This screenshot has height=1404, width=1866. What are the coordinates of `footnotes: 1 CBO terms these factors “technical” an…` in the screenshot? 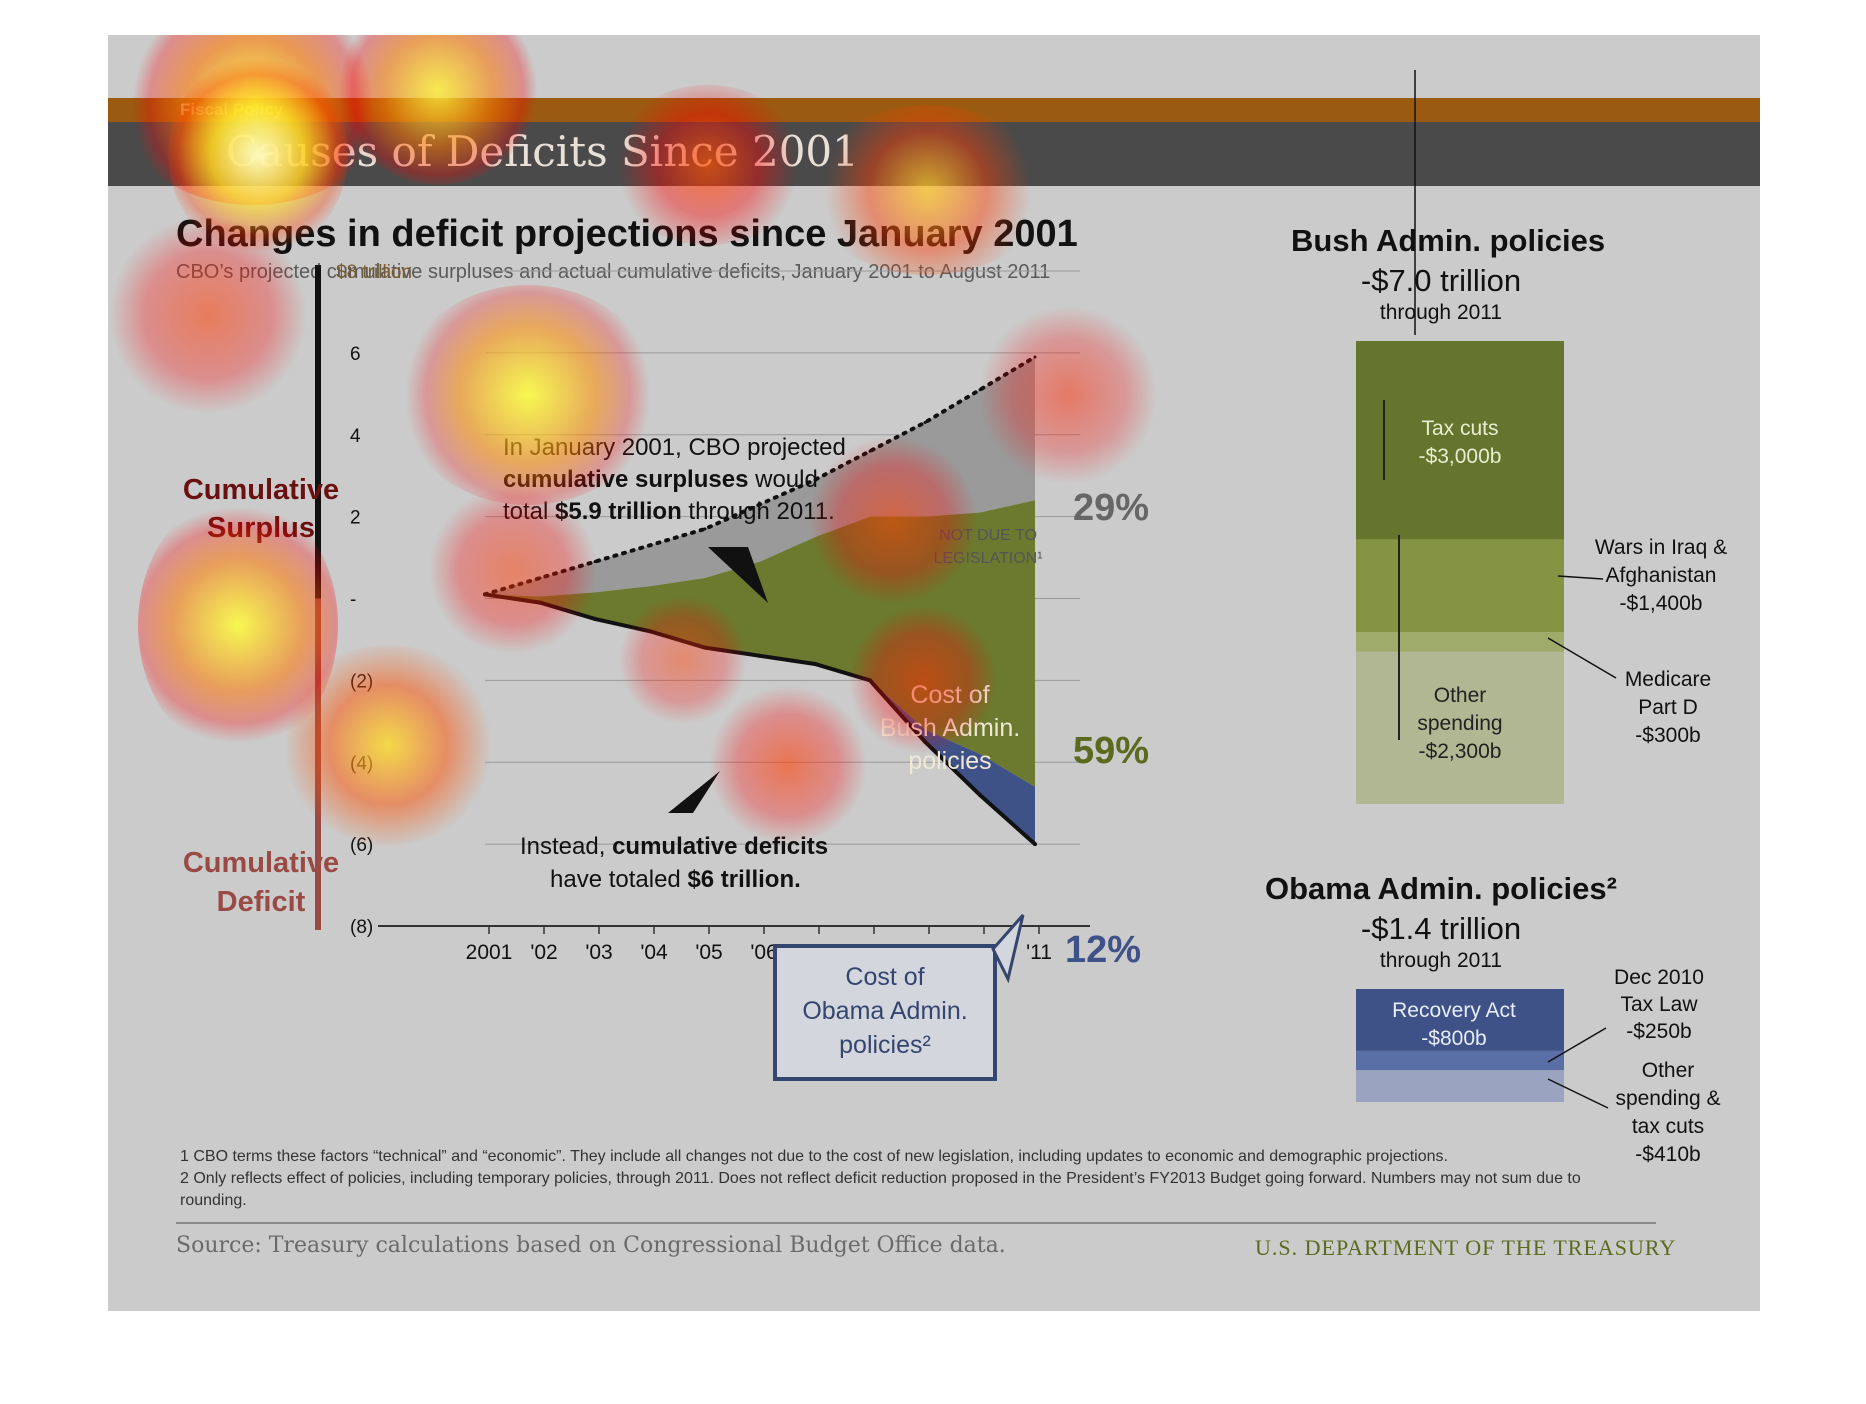 It's located at (900, 1179).